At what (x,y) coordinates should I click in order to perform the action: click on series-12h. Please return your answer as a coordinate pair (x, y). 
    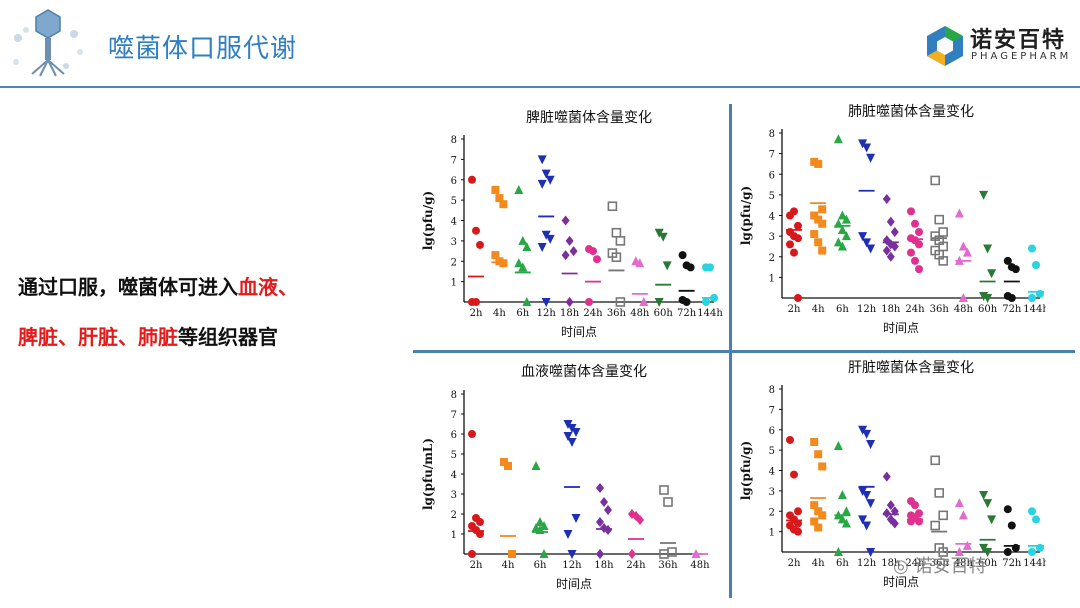
    Looking at the image, I should click on (546, 231).